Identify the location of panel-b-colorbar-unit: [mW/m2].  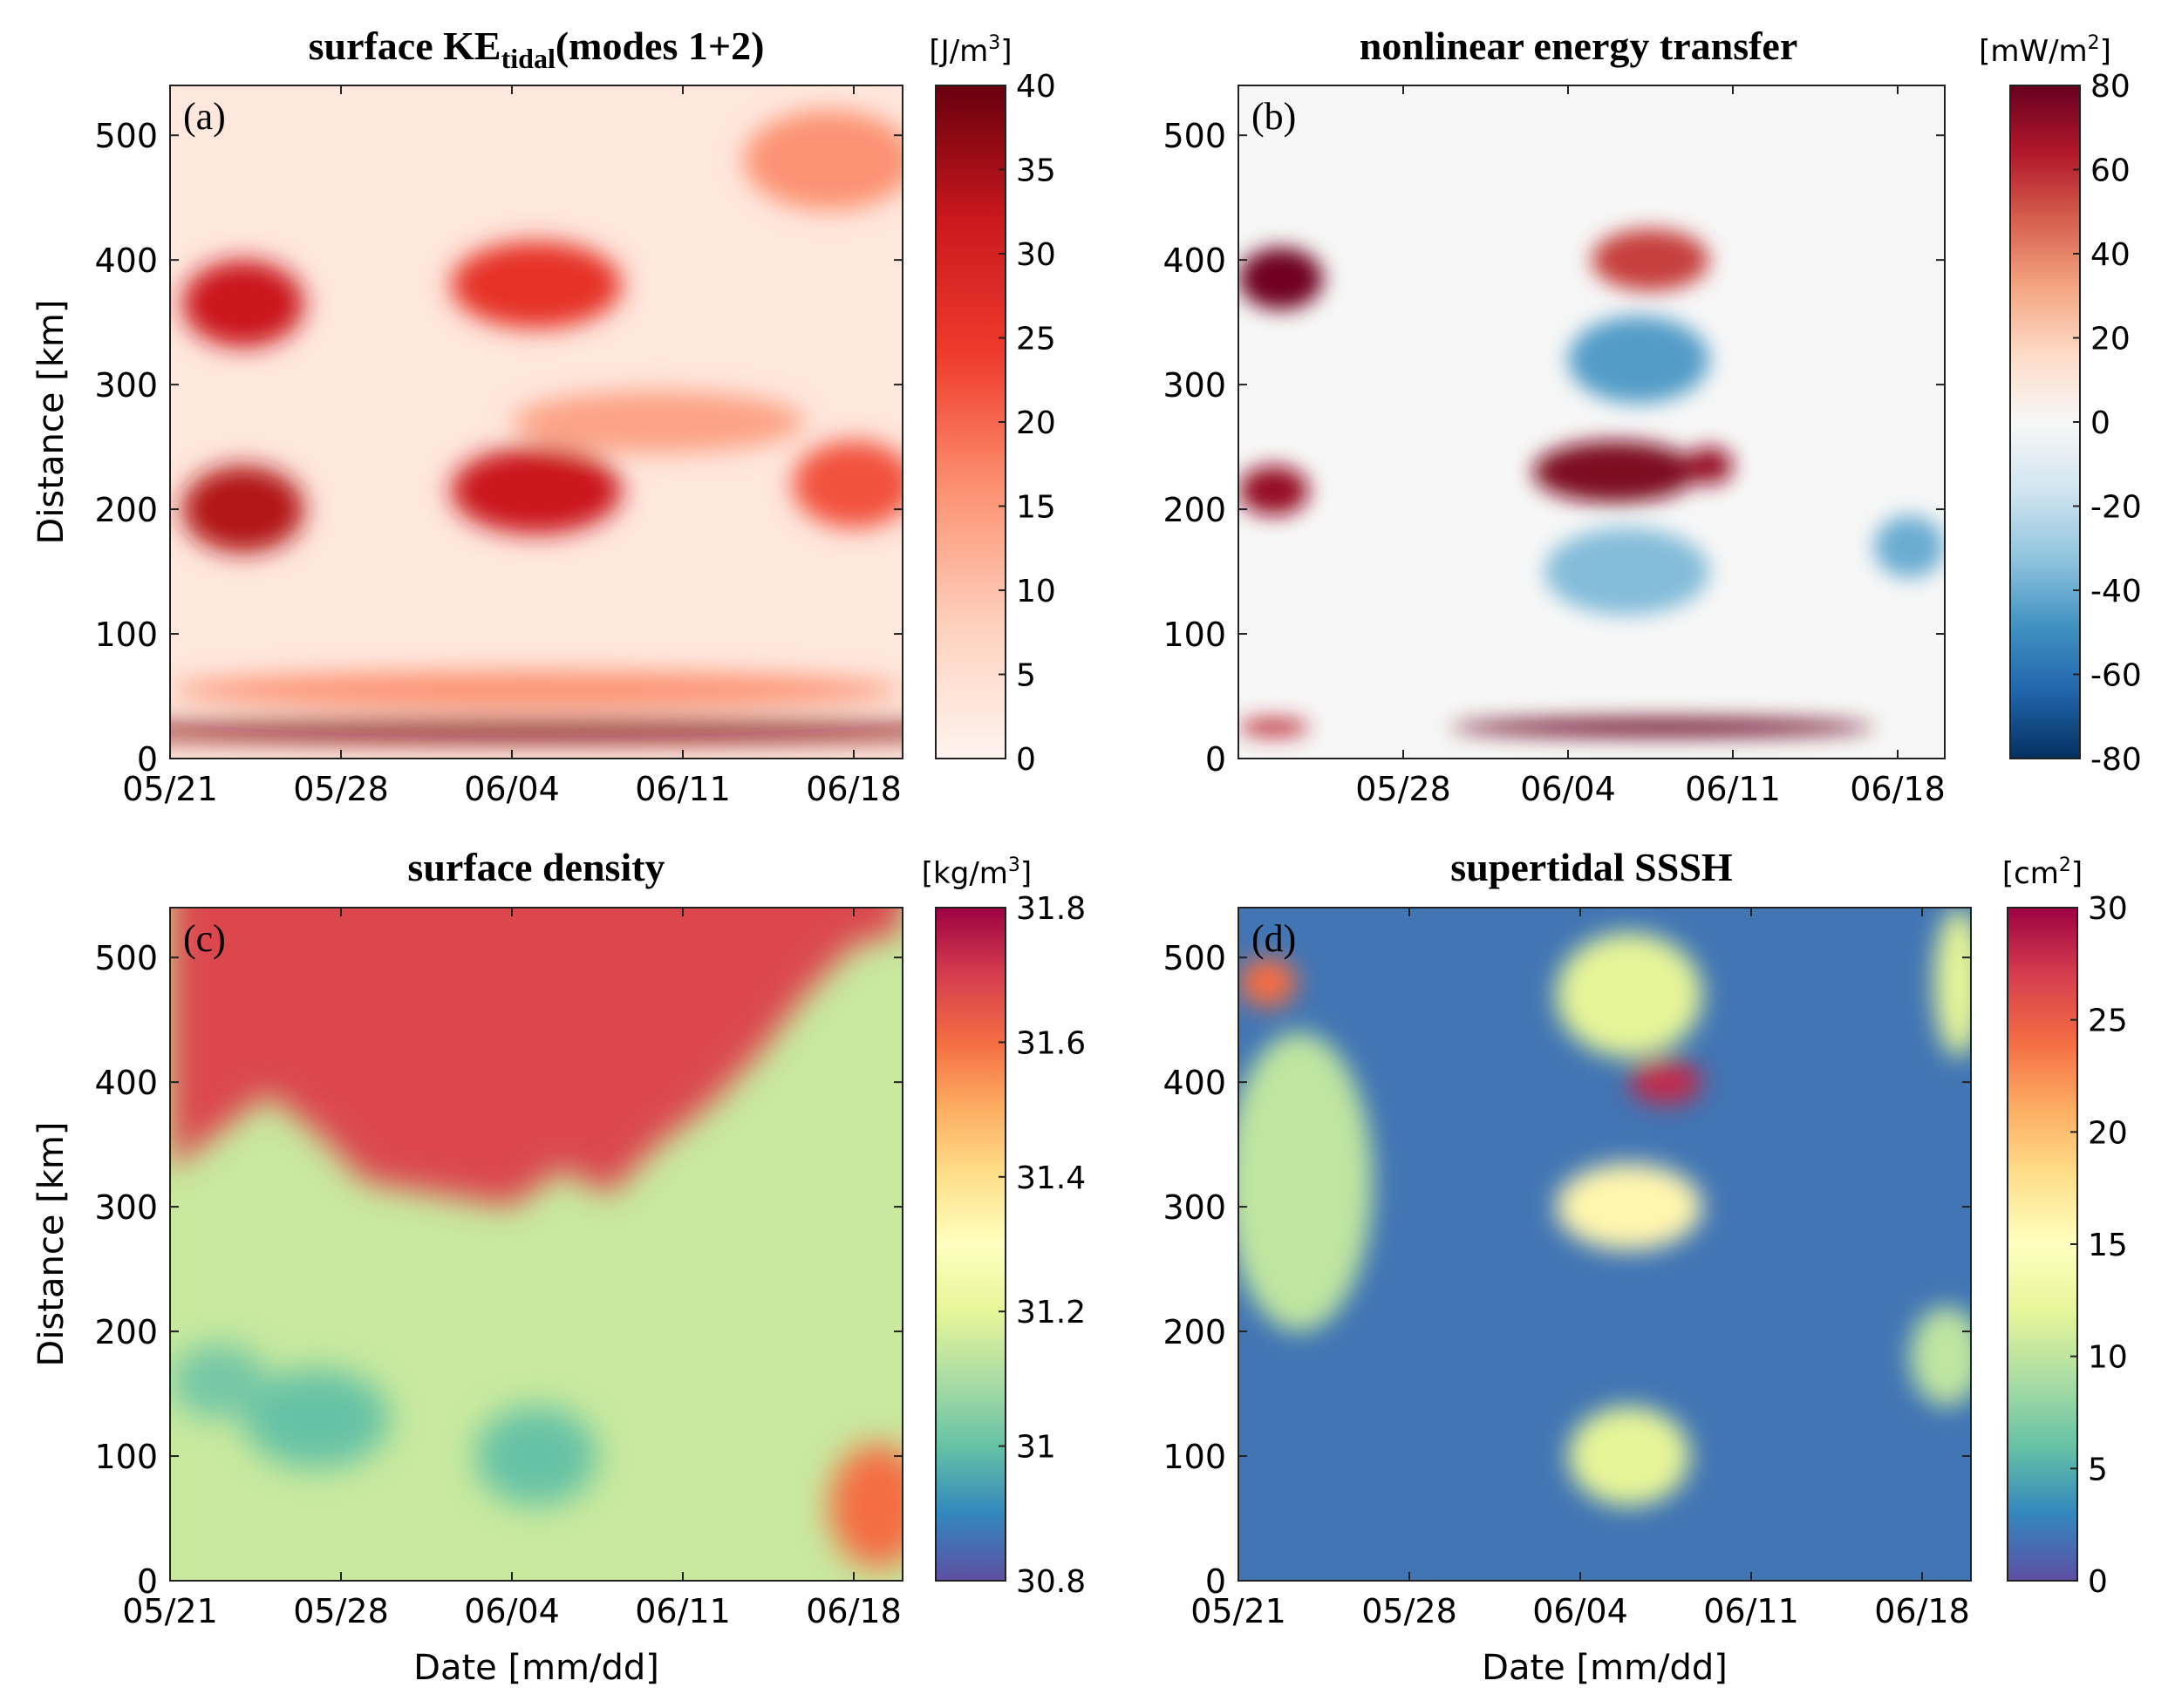
(2045, 51).